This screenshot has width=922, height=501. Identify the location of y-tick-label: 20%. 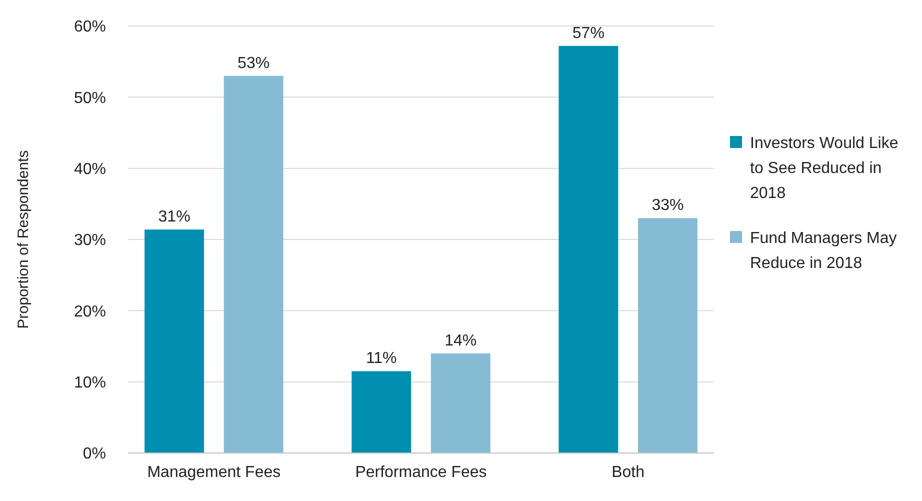
(90, 311).